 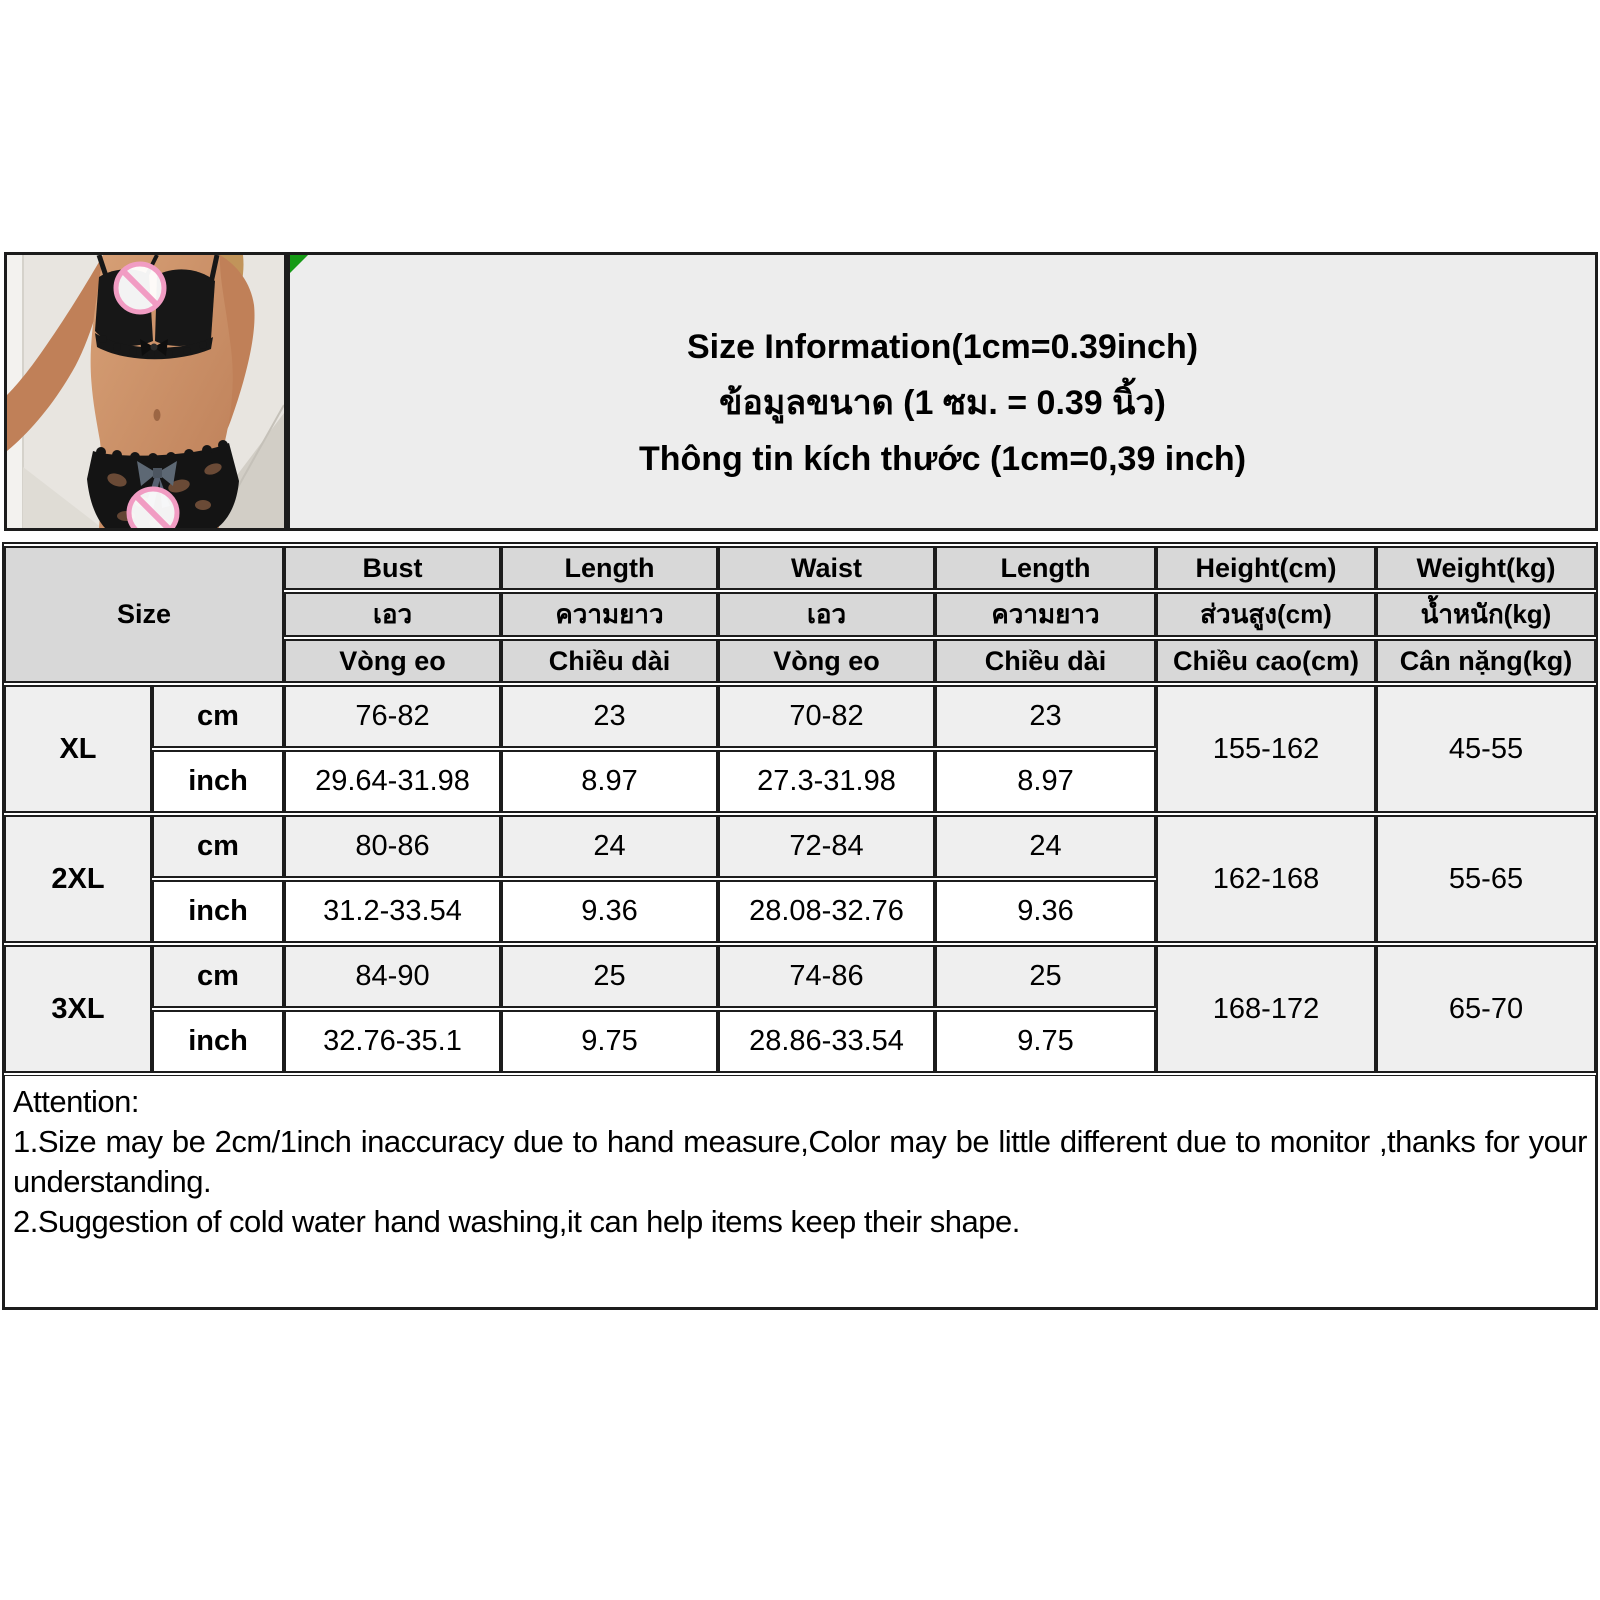 I want to click on col-header-bust-th: เอว, so click(x=392, y=614).